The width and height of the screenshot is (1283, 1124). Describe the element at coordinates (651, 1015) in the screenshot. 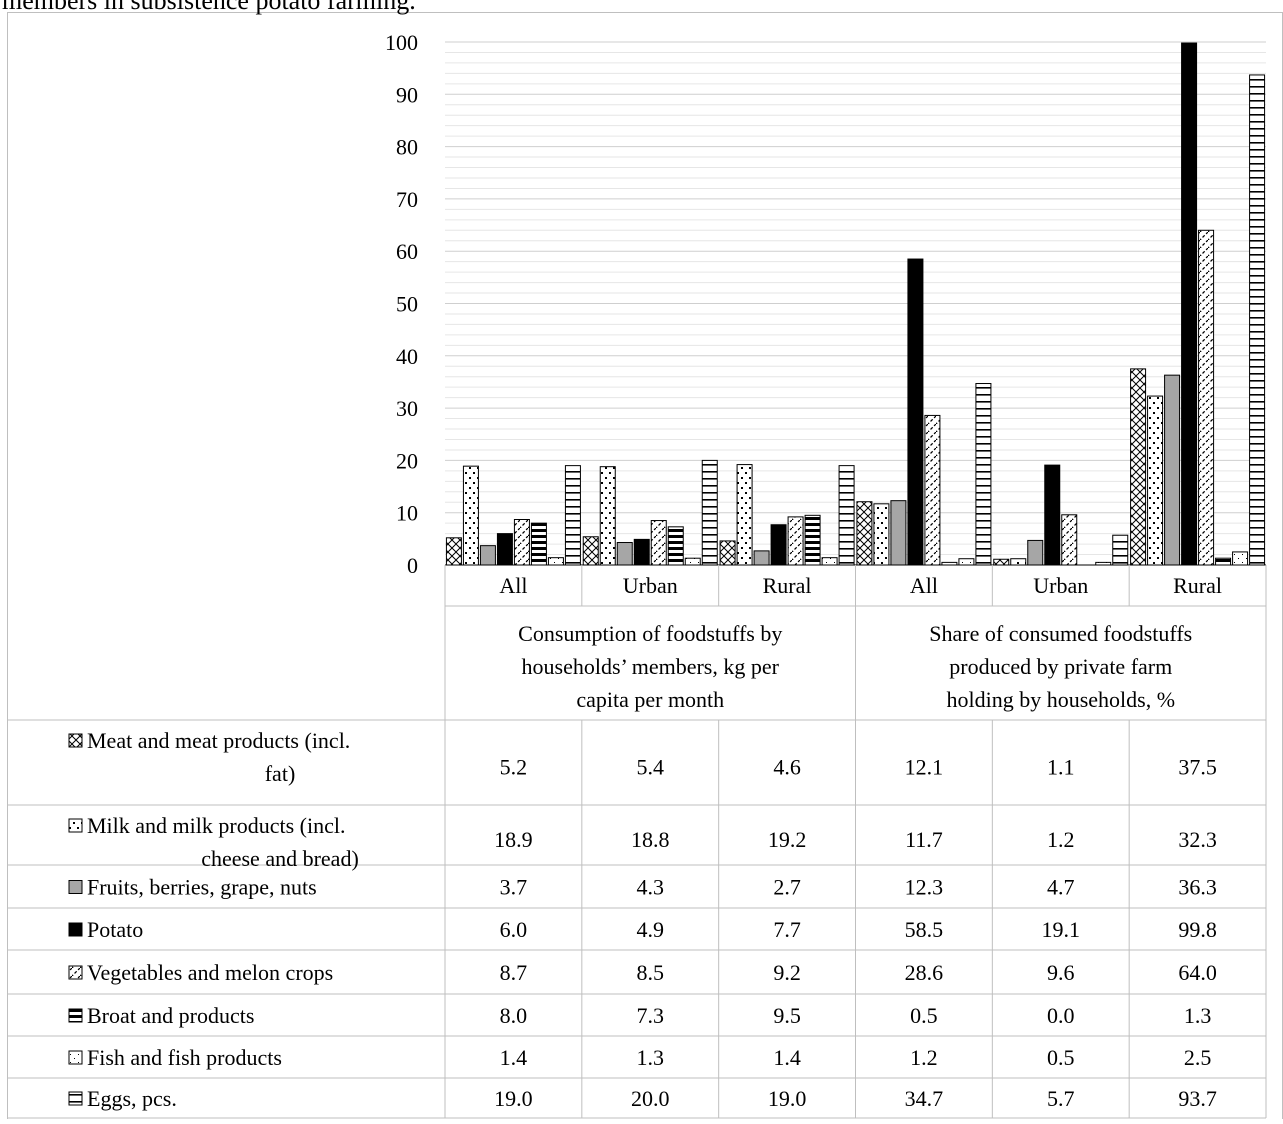

I see `data-label: 7.3` at that location.